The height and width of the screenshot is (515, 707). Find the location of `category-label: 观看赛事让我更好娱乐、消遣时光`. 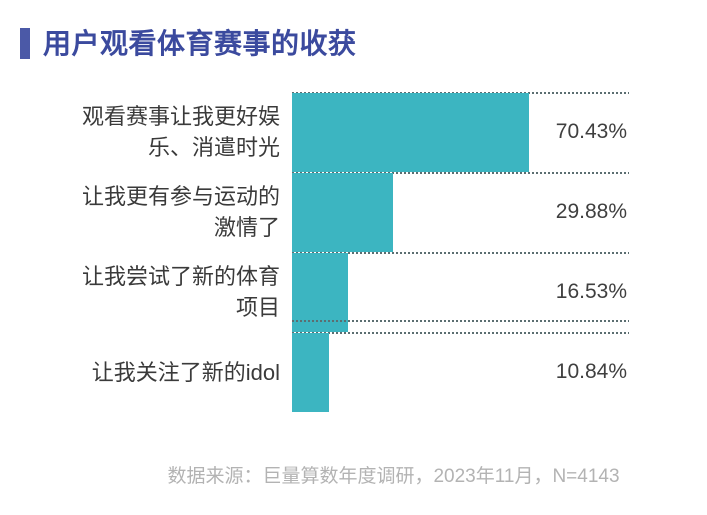

category-label: 观看赛事让我更好娱乐、消遣时光 is located at coordinates (142, 132).